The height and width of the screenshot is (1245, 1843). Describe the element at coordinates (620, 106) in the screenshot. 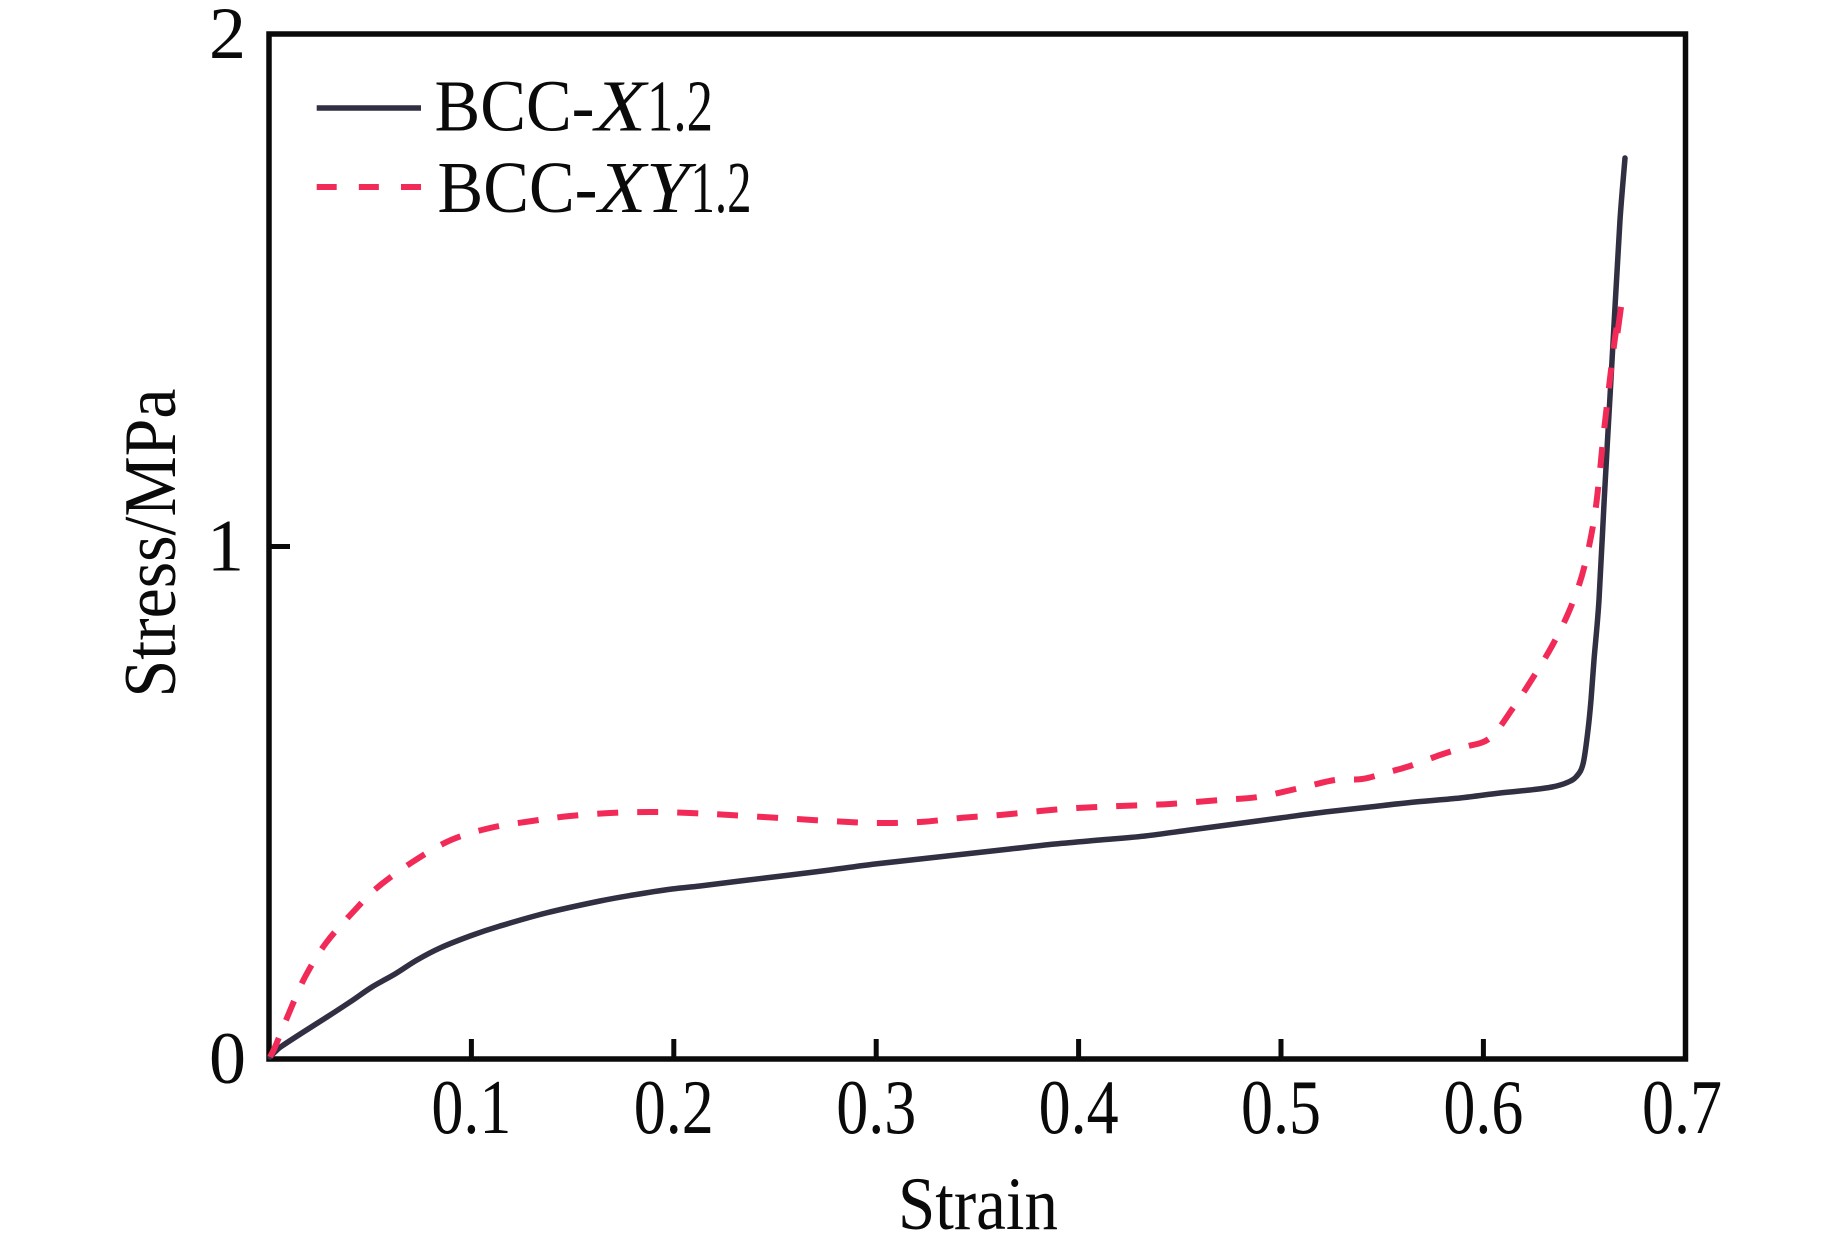

I see `svg-text: X` at that location.